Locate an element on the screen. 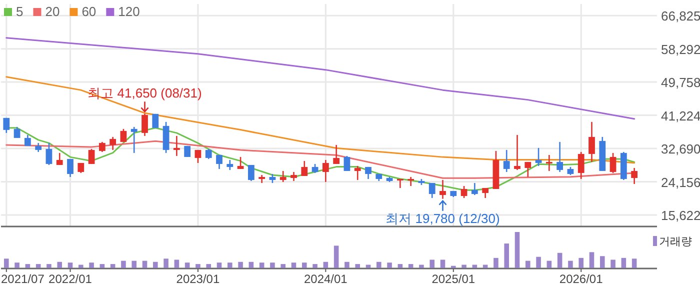 The height and width of the screenshot is (289, 700). legend-label: 5 is located at coordinates (20, 11).